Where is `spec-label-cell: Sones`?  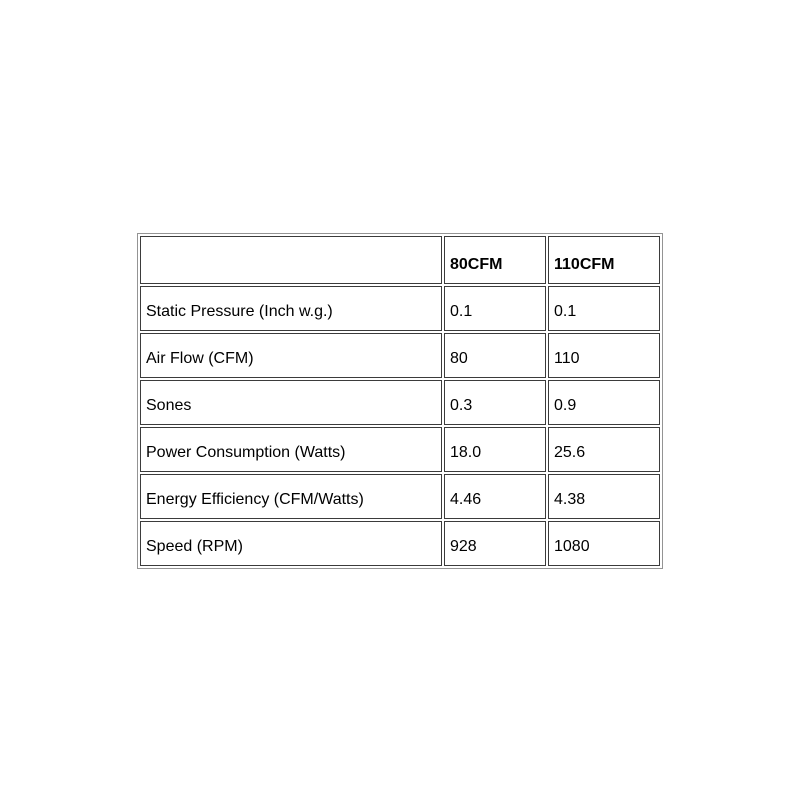 spec-label-cell: Sones is located at coordinates (291, 402).